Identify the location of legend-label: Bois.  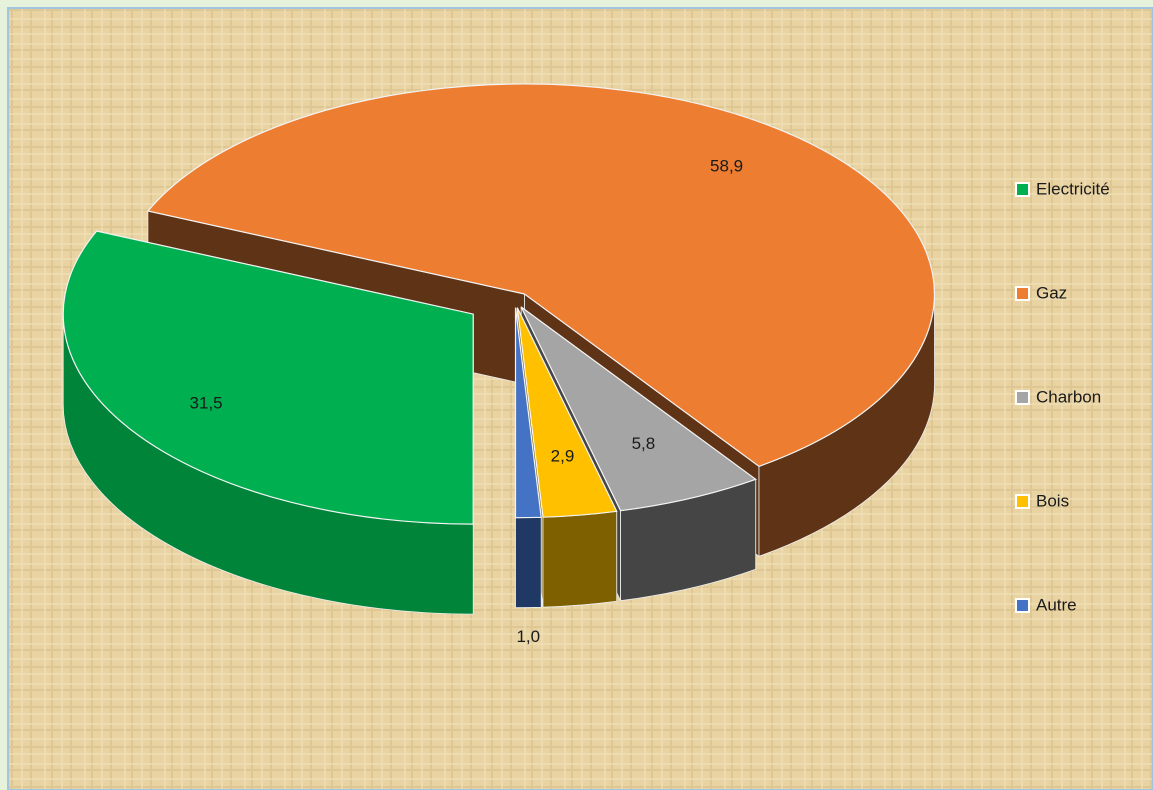
(1052, 500).